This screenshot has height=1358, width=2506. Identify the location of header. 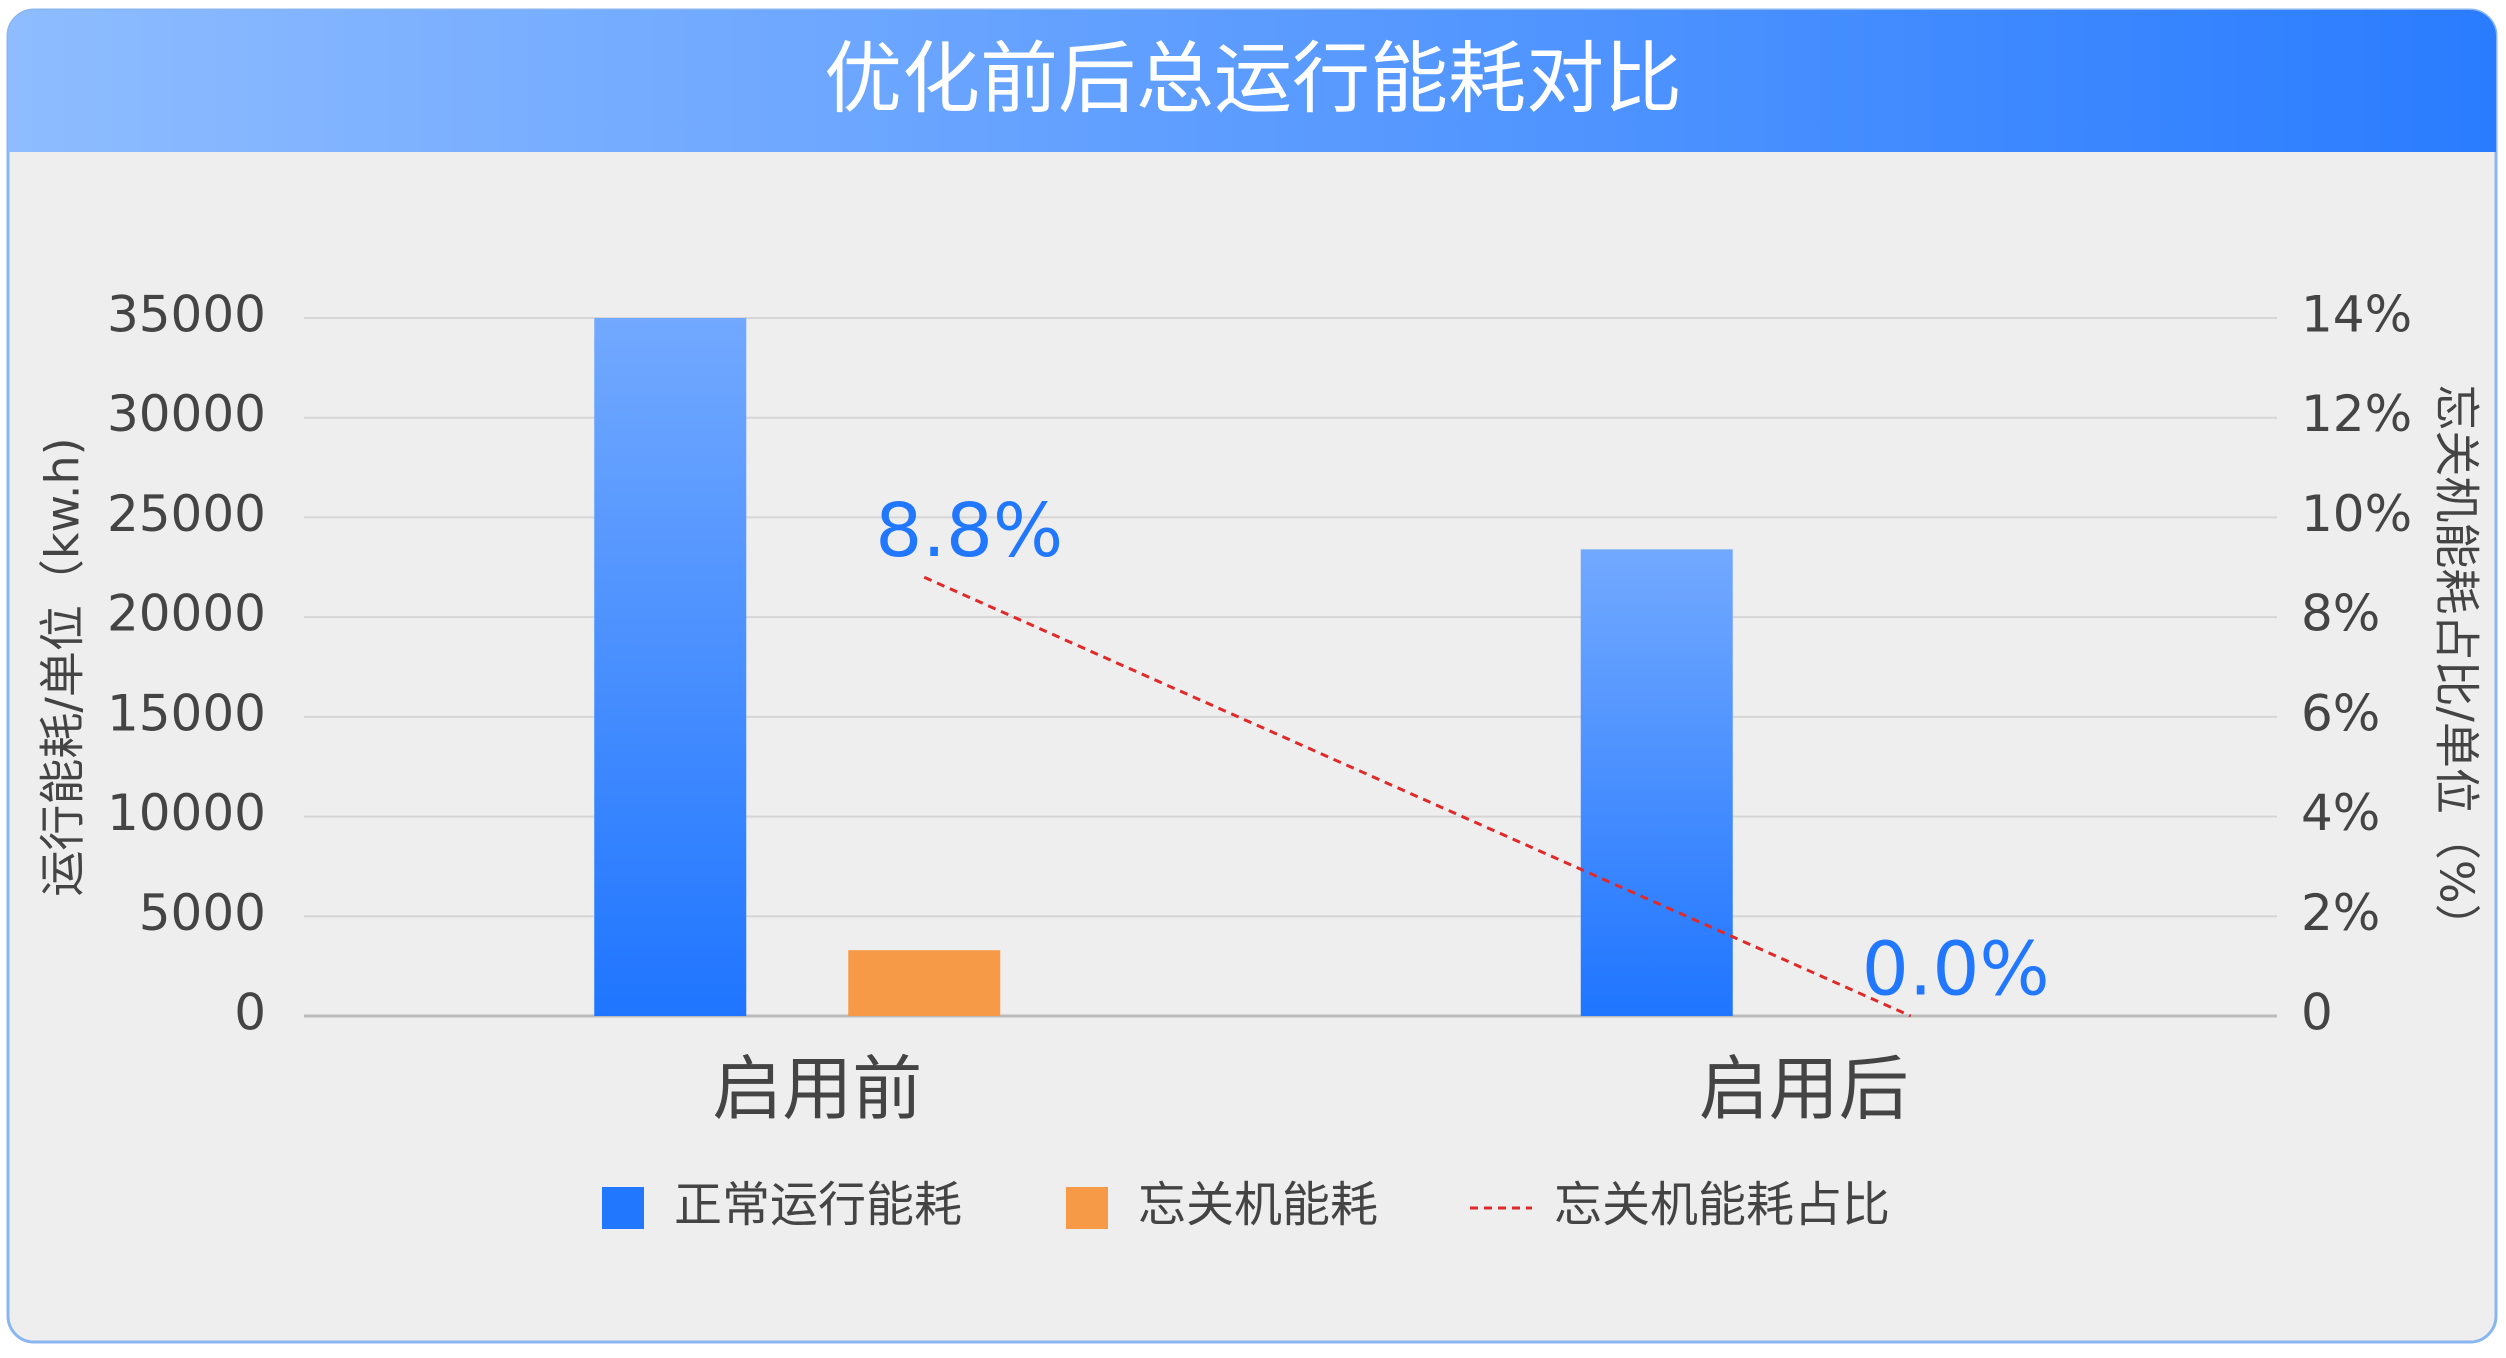
(1252, 81).